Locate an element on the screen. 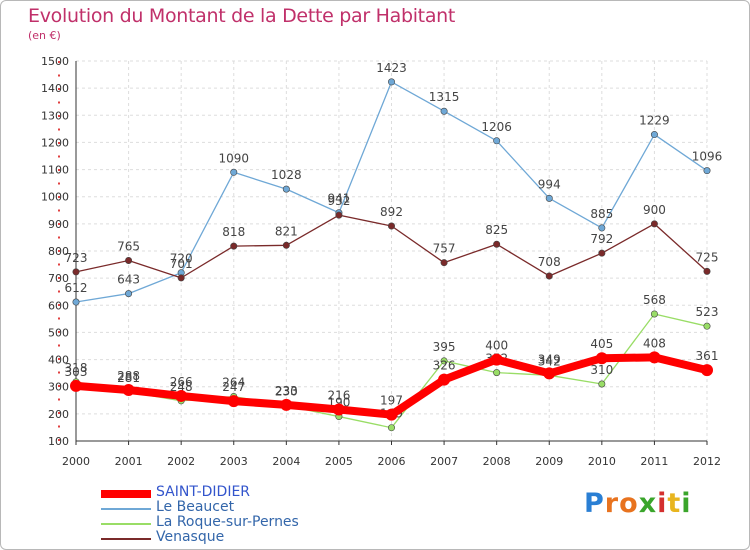  data-label: 885 is located at coordinates (601, 214).